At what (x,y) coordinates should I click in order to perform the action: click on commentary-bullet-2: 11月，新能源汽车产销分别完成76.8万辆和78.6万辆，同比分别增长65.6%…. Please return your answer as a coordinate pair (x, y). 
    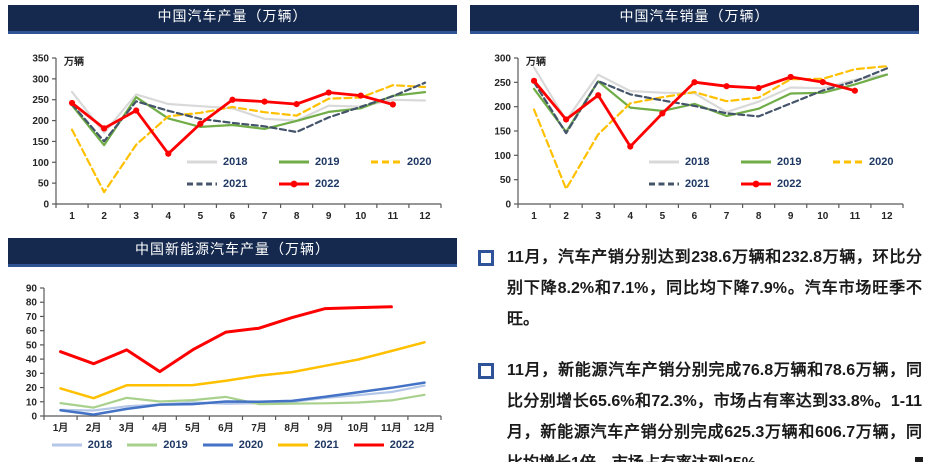
    Looking at the image, I should click on (700, 408).